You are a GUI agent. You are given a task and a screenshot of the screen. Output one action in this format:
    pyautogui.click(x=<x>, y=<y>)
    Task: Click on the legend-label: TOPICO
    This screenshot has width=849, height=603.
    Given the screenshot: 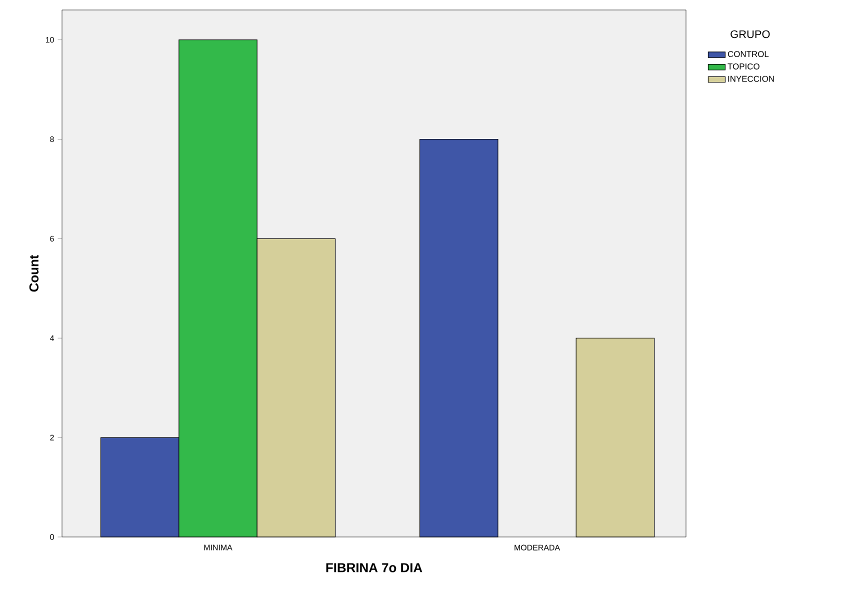 What is the action you would take?
    pyautogui.click(x=744, y=66)
    